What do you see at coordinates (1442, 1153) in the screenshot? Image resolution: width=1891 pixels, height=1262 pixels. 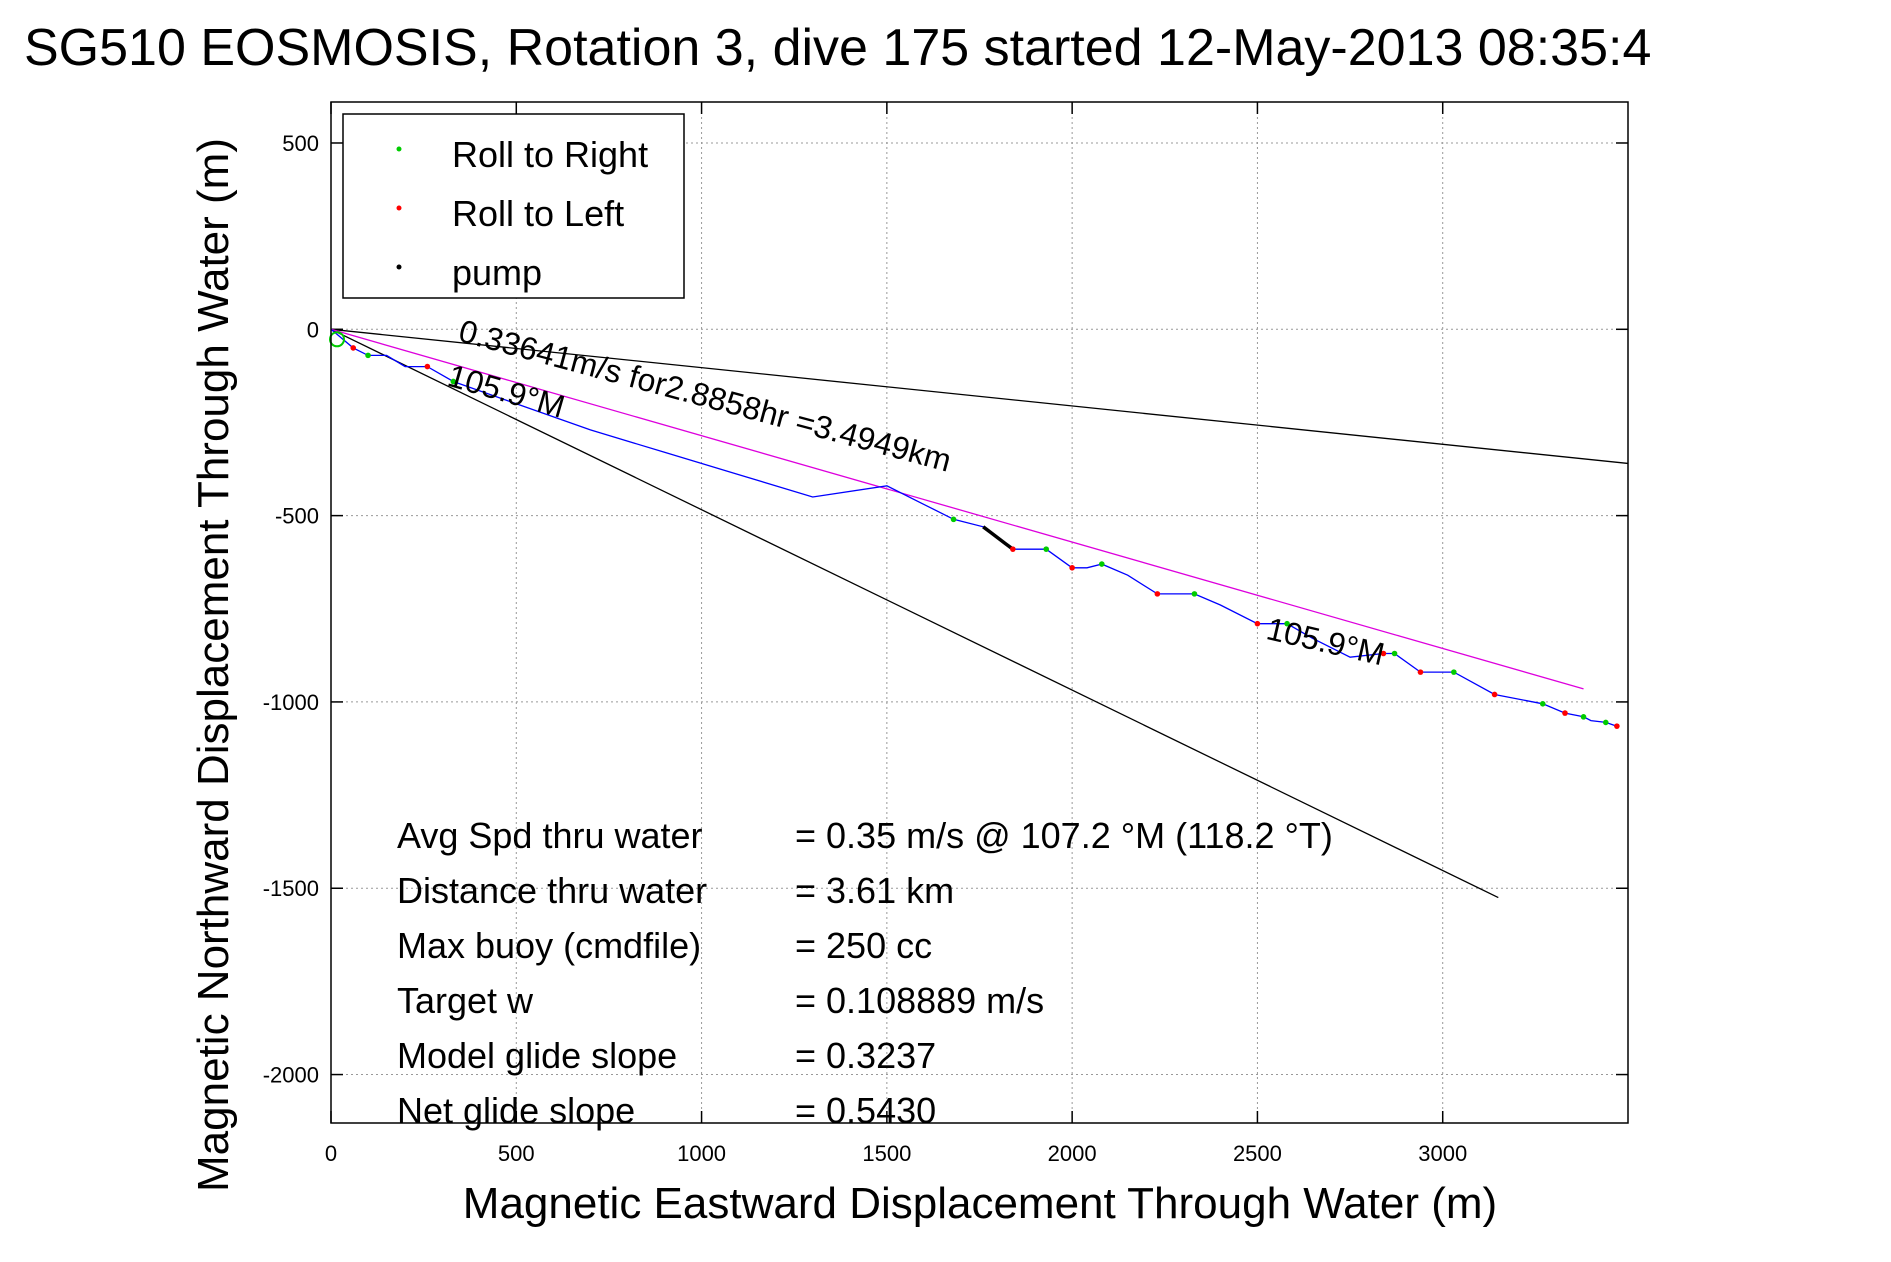 I see `x-tick-label: 3000` at bounding box center [1442, 1153].